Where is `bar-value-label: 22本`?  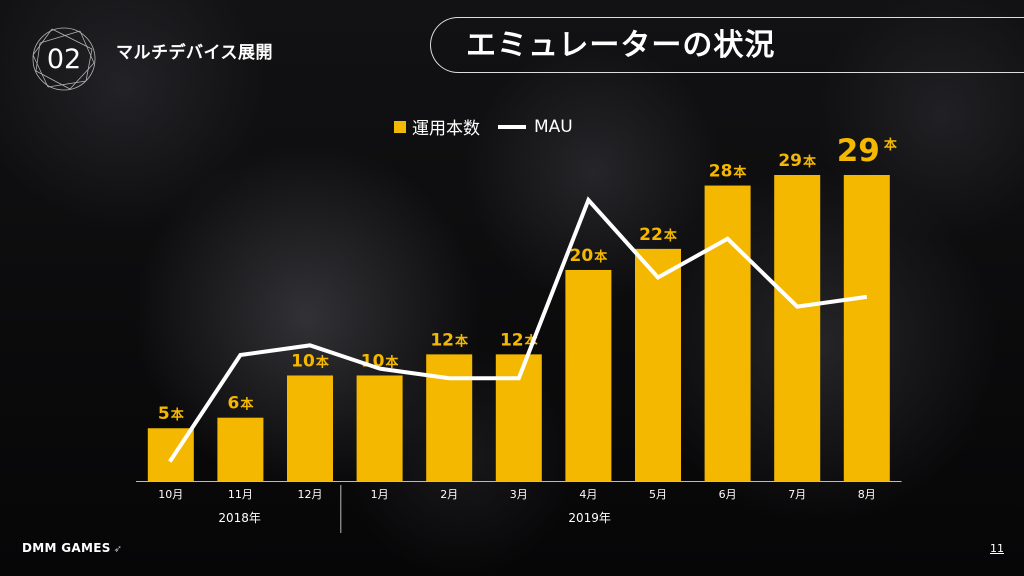
bar-value-label: 22本 is located at coordinates (658, 235).